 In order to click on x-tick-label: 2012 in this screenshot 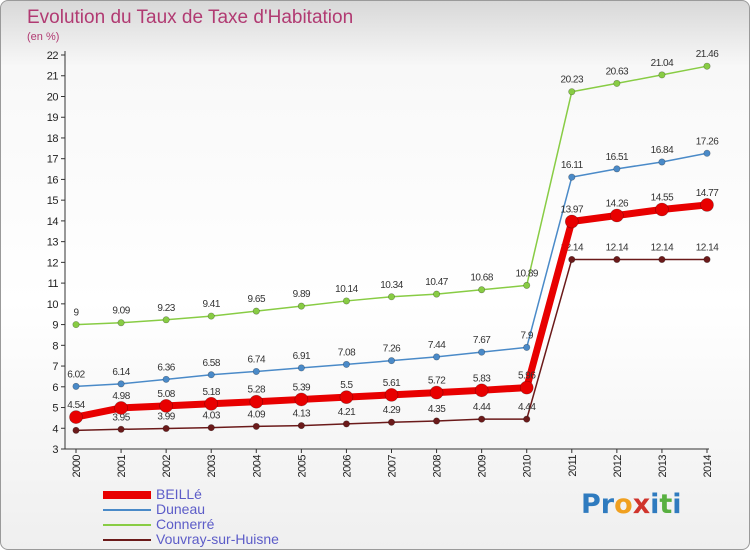, I will do `click(618, 466)`.